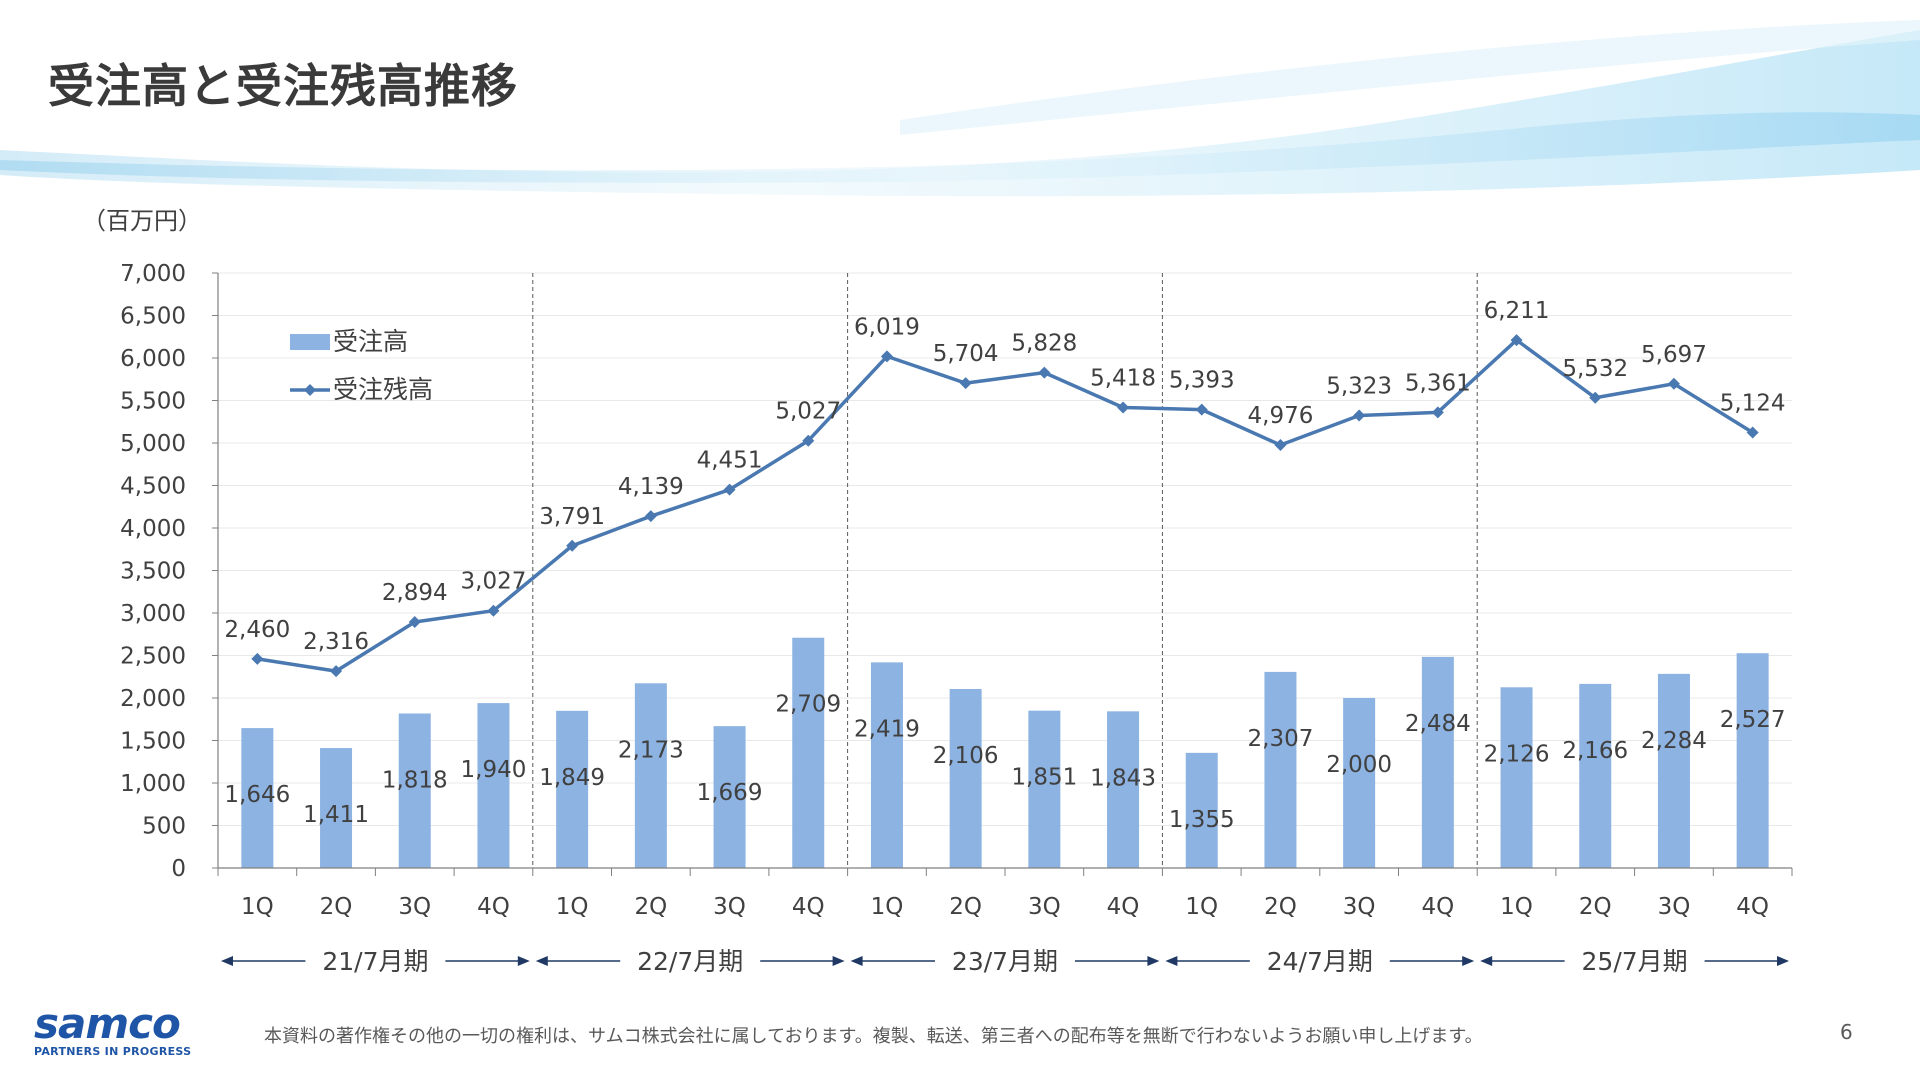 The width and height of the screenshot is (1920, 1080). What do you see at coordinates (1846, 1032) in the screenshot?
I see `page-number: 6` at bounding box center [1846, 1032].